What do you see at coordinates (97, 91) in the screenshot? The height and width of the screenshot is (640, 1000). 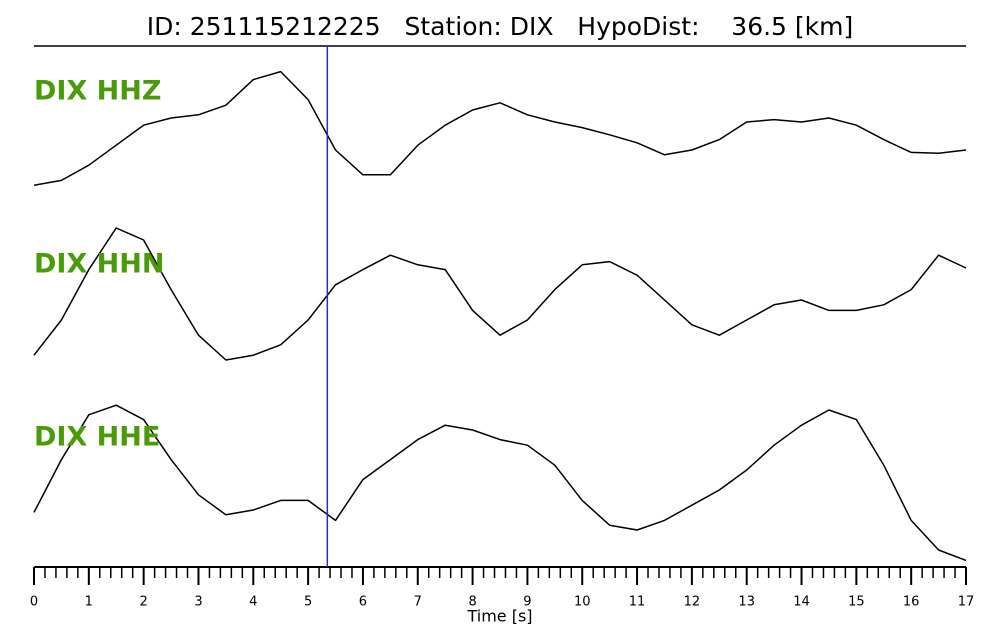 I see `trace-label: DIX HHZ` at bounding box center [97, 91].